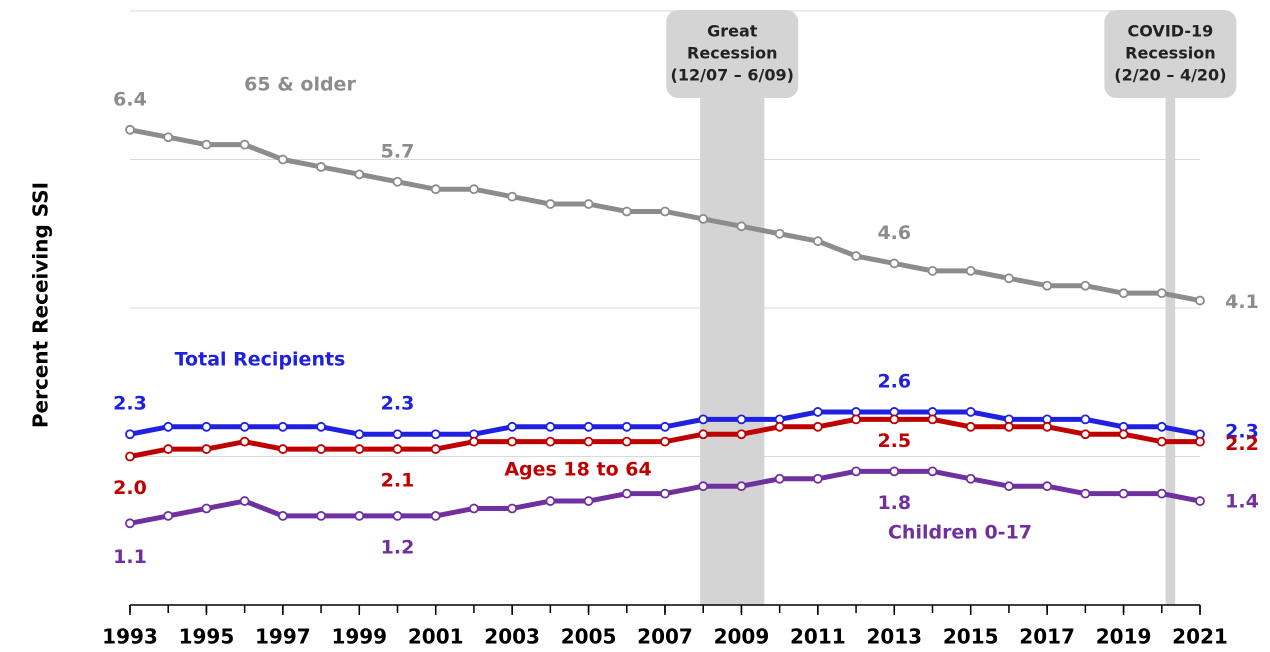 This screenshot has height=652, width=1270. Describe the element at coordinates (1242, 444) in the screenshot. I see `value-label: 2.2` at that location.